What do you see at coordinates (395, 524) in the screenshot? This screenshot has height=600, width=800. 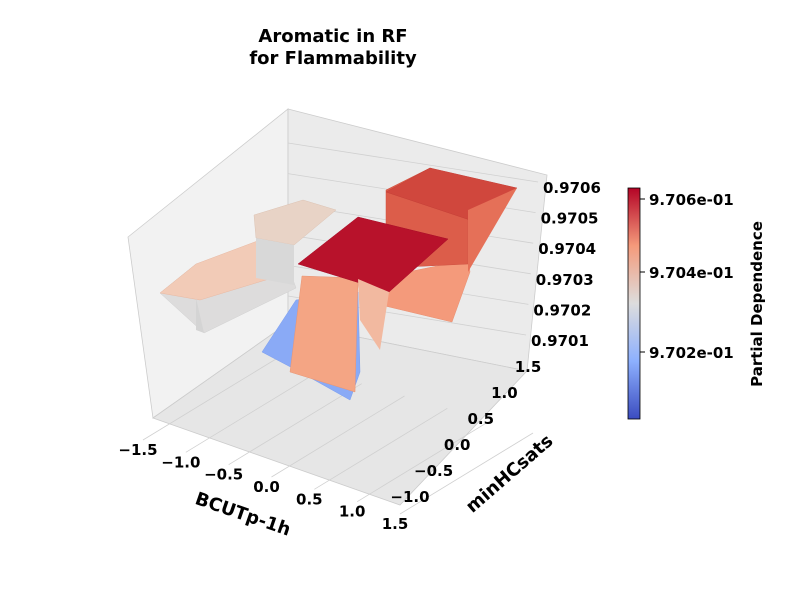 I see `x-tick-label: 1.5` at bounding box center [395, 524].